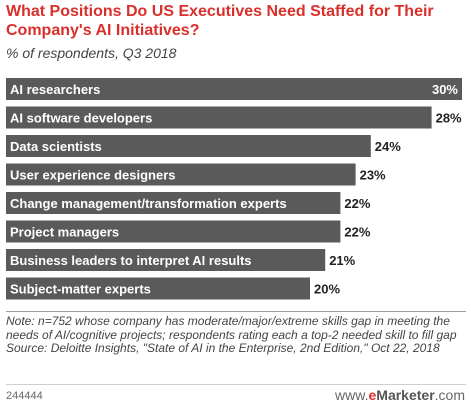 Image resolution: width=471 pixels, height=413 pixels. What do you see at coordinates (388, 146) in the screenshot?
I see `value-label: 24%` at bounding box center [388, 146].